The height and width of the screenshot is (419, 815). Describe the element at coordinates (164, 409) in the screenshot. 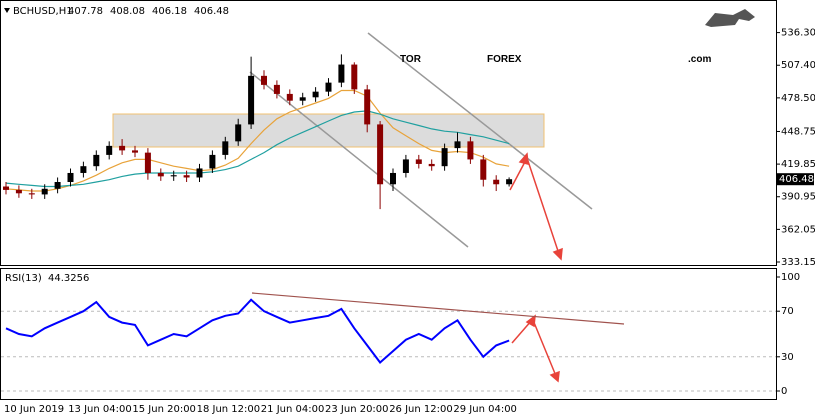

I see `x-tick-label: 15 Jun 20:00` at that location.